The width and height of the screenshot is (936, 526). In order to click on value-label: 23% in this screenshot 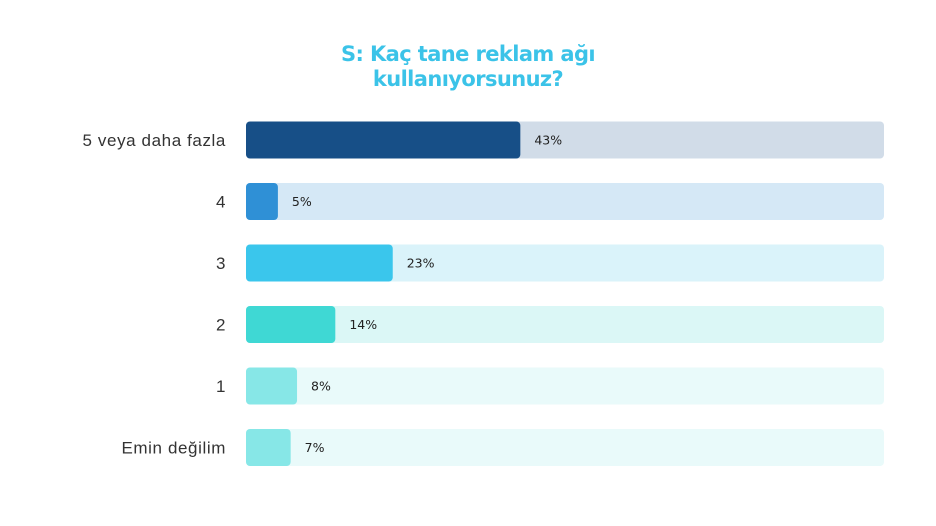, I will do `click(421, 263)`.